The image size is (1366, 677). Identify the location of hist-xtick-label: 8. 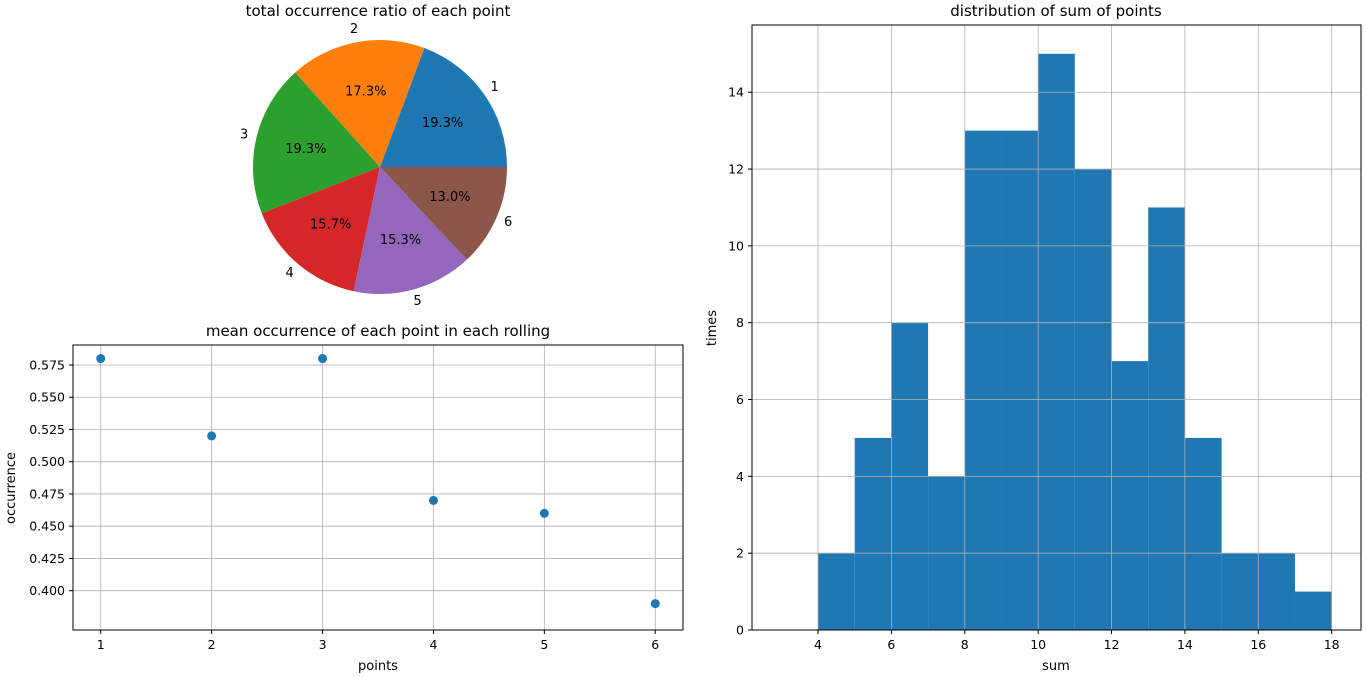
(965, 644).